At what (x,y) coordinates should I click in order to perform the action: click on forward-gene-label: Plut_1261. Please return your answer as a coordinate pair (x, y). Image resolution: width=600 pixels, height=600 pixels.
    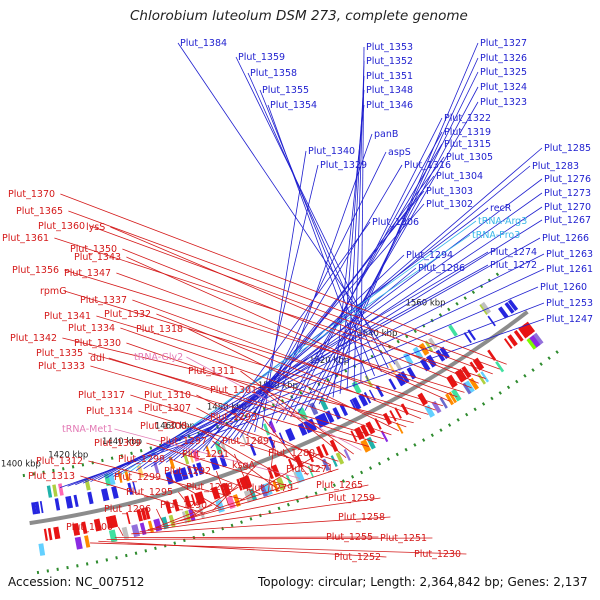
    Looking at the image, I should click on (569, 269).